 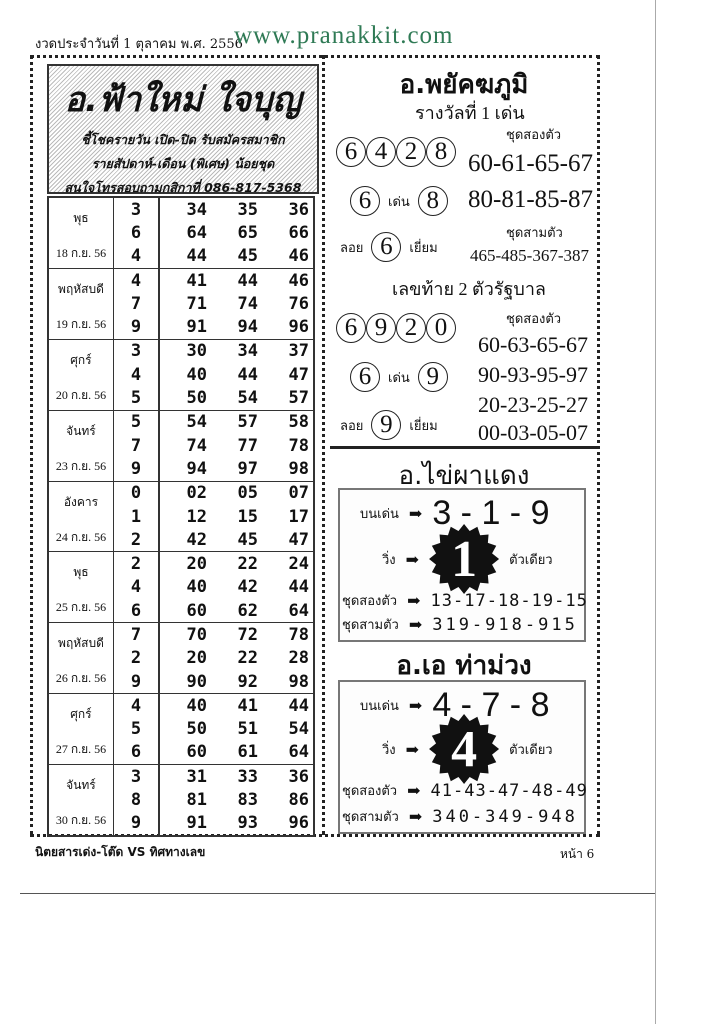 I want to click on number-cell: 15, so click(x=247, y=516).